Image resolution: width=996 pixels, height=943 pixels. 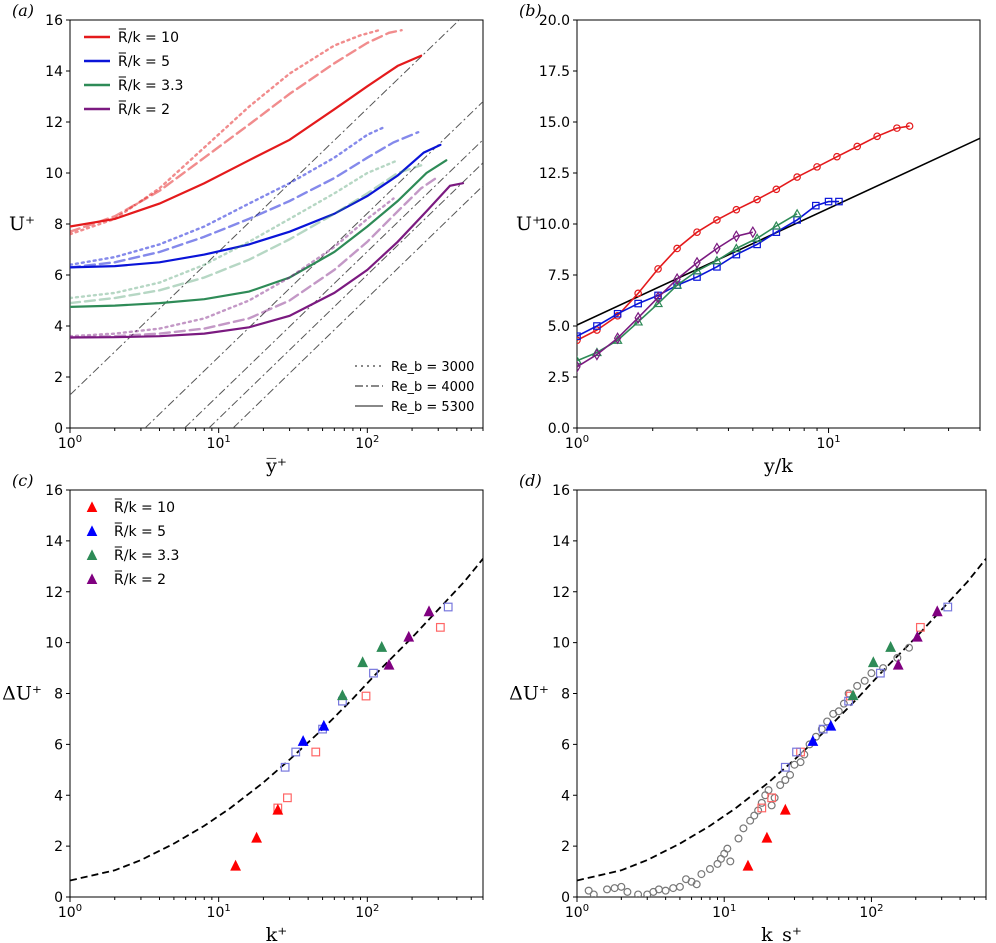 I want to click on legend-label: Re_b = 5300, so click(x=432, y=407).